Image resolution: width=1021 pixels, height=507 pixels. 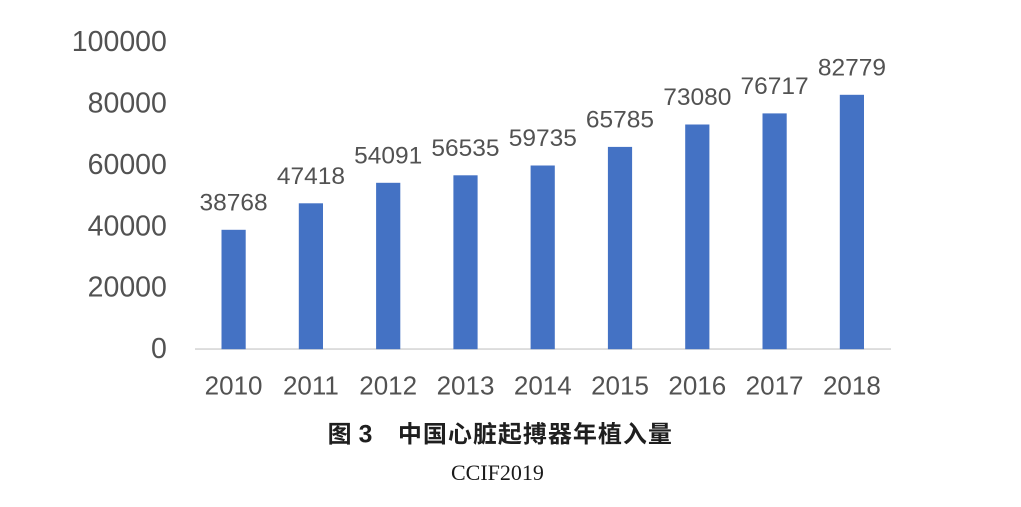 What do you see at coordinates (852, 67) in the screenshot?
I see `svg-text: 82779` at bounding box center [852, 67].